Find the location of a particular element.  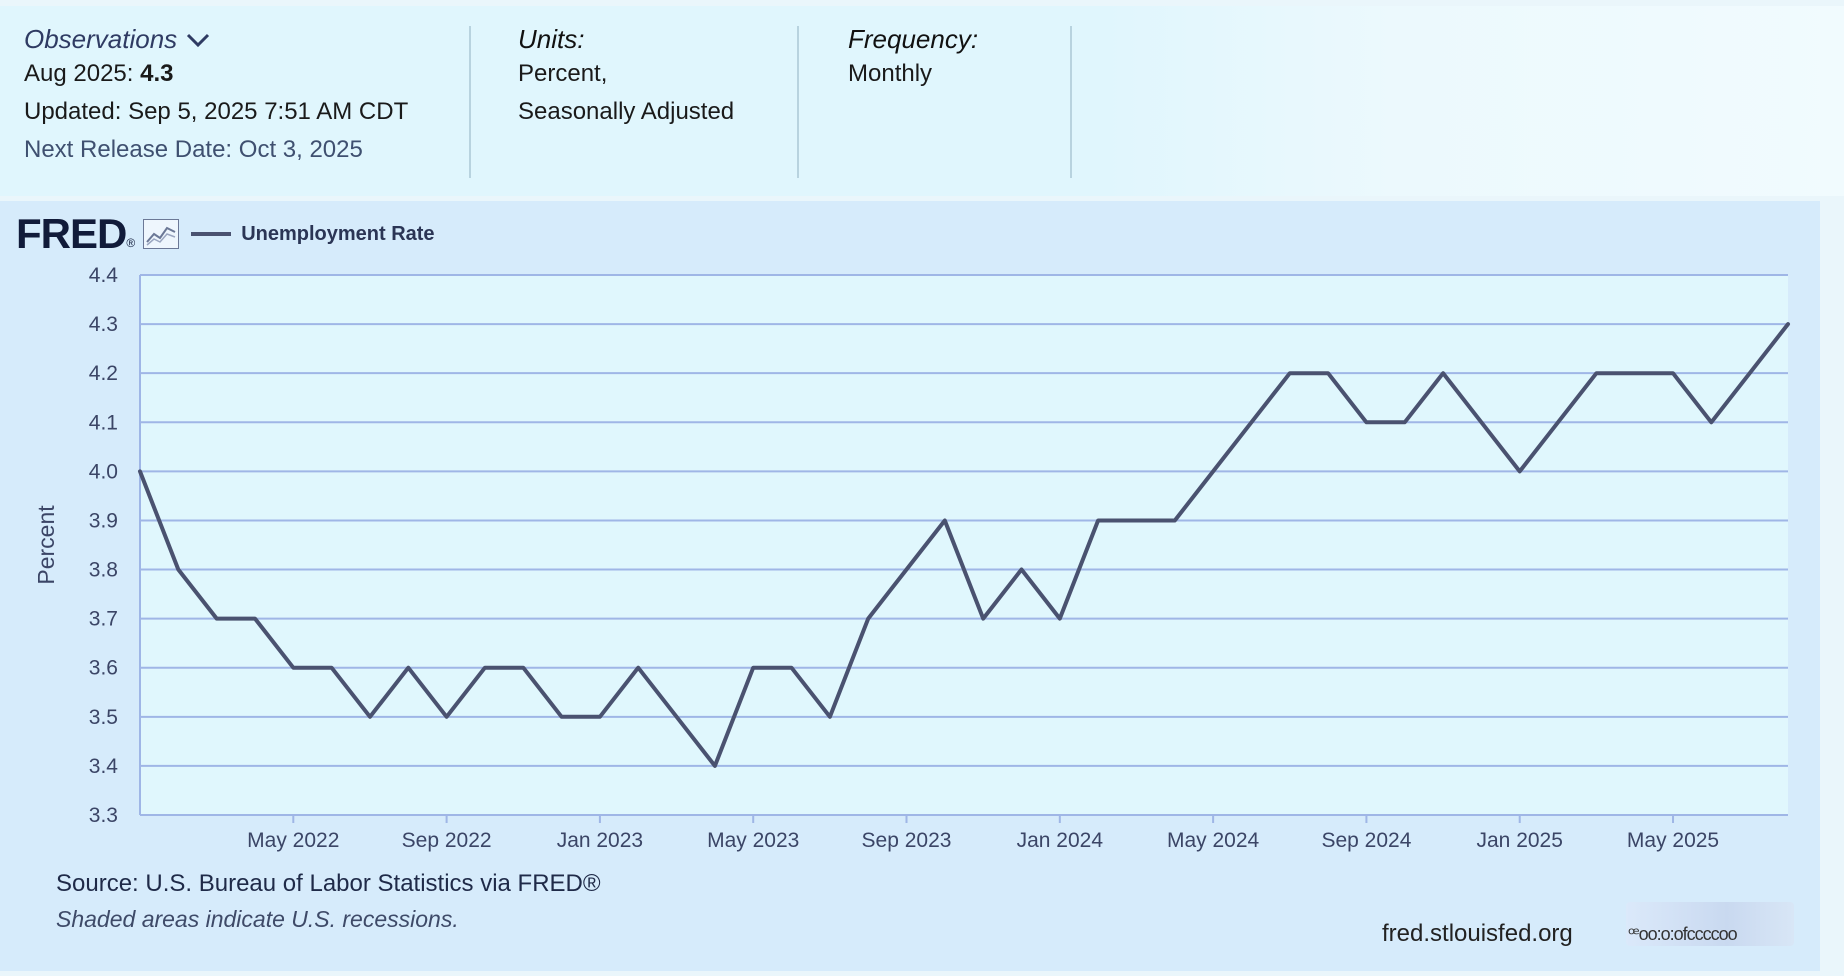

observations-label: Observations is located at coordinates (101, 39).